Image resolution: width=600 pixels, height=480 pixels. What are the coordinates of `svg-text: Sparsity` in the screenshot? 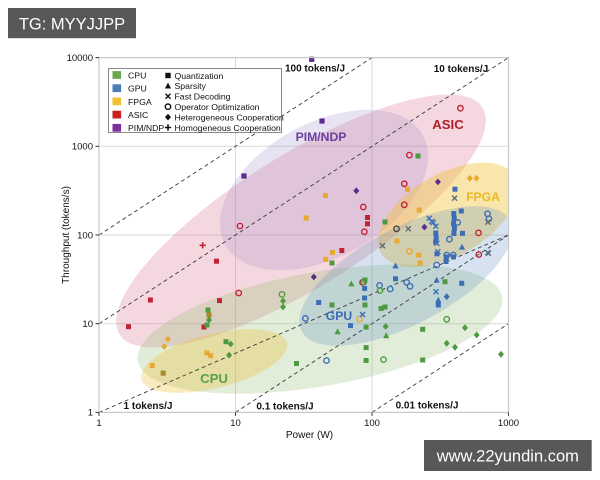 It's located at (191, 86).